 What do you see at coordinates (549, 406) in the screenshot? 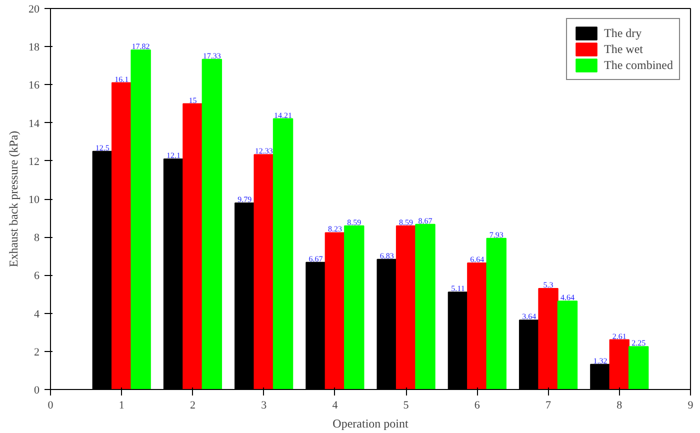
I see `x-tick-label: 7` at bounding box center [549, 406].